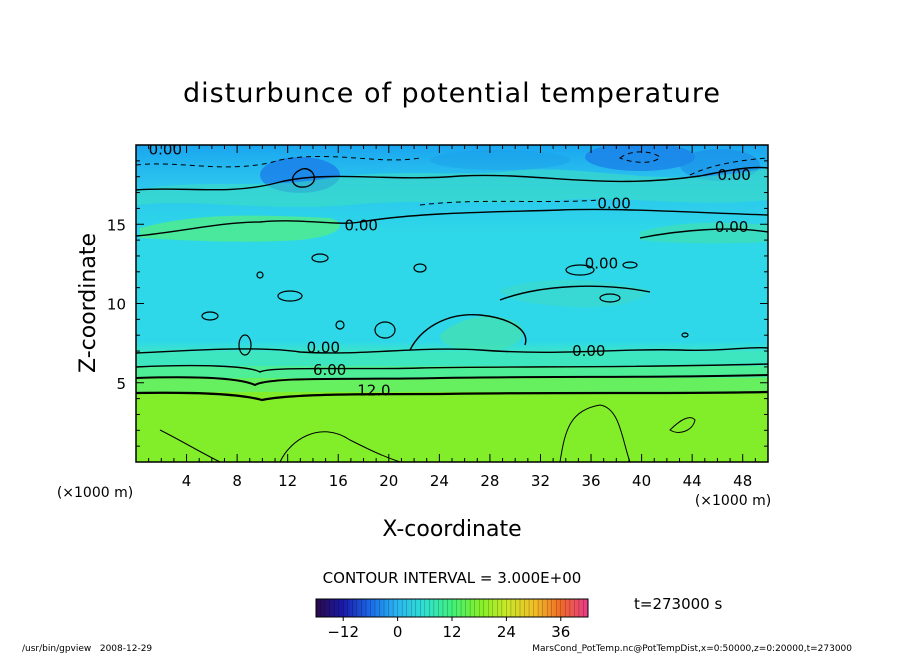 The width and height of the screenshot is (904, 654). Describe the element at coordinates (287, 481) in the screenshot. I see `x-tick-label: 12` at that location.